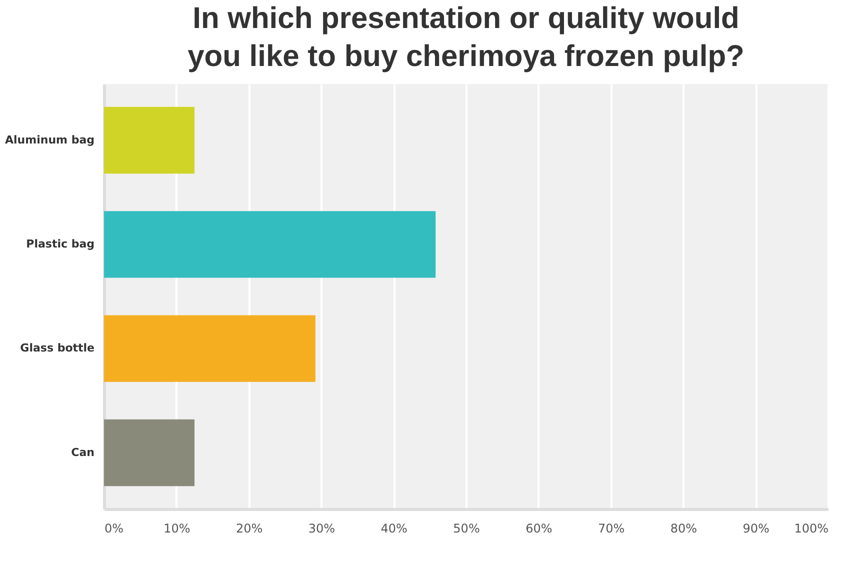  Describe the element at coordinates (611, 529) in the screenshot. I see `x-tick-label: 70%` at that location.